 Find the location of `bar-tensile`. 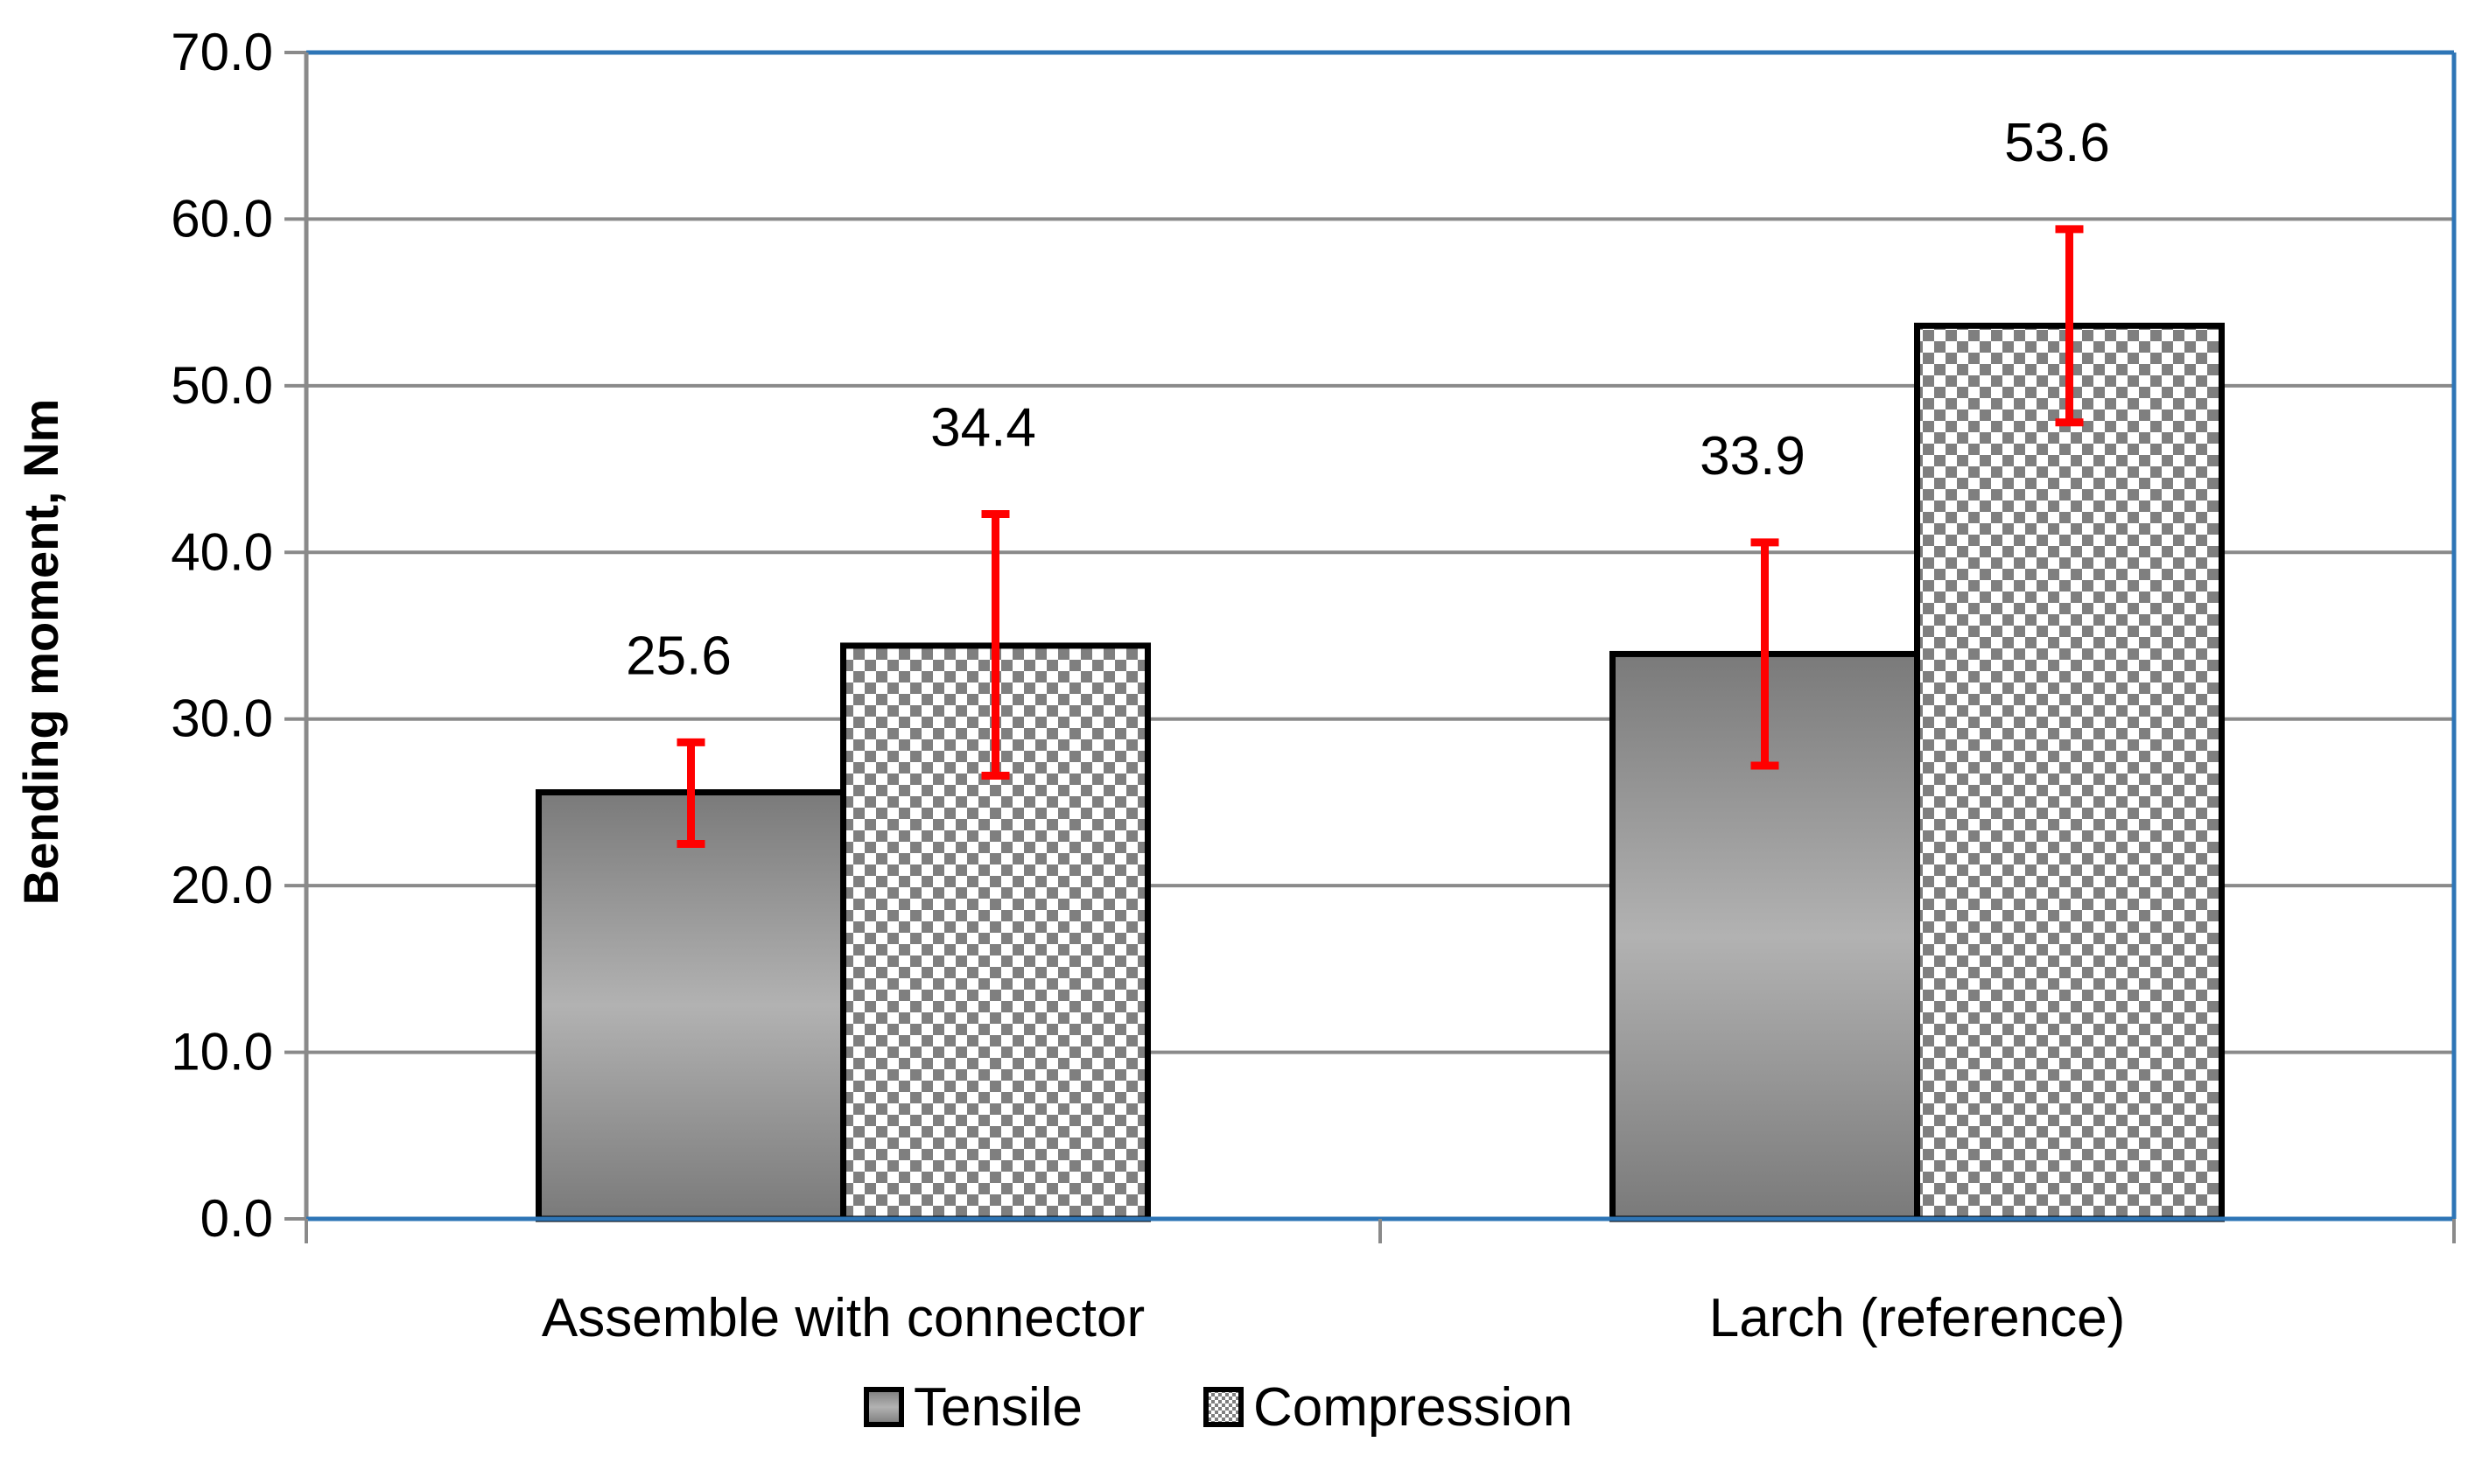

bar-tensile is located at coordinates (691, 1005).